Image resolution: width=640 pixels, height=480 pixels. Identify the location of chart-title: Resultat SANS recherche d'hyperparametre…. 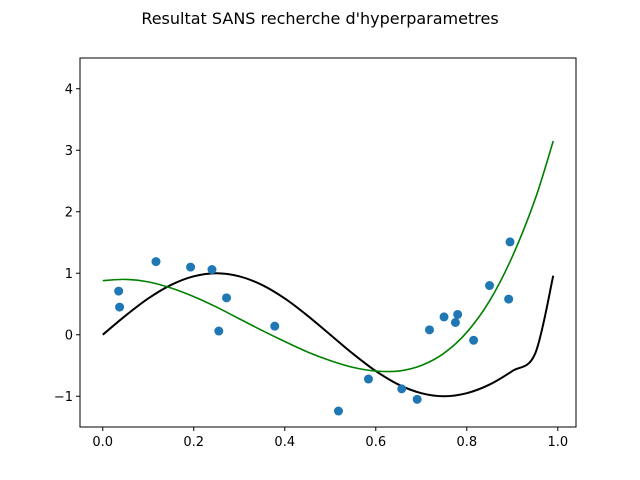
(319, 18).